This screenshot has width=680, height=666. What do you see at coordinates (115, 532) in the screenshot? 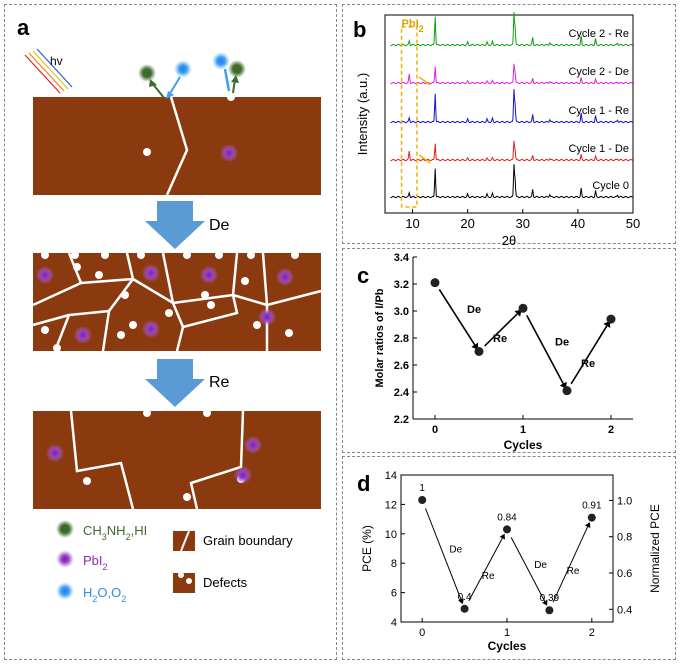
I see `legend-ch3-label: CH3NH2,HI` at bounding box center [115, 532].